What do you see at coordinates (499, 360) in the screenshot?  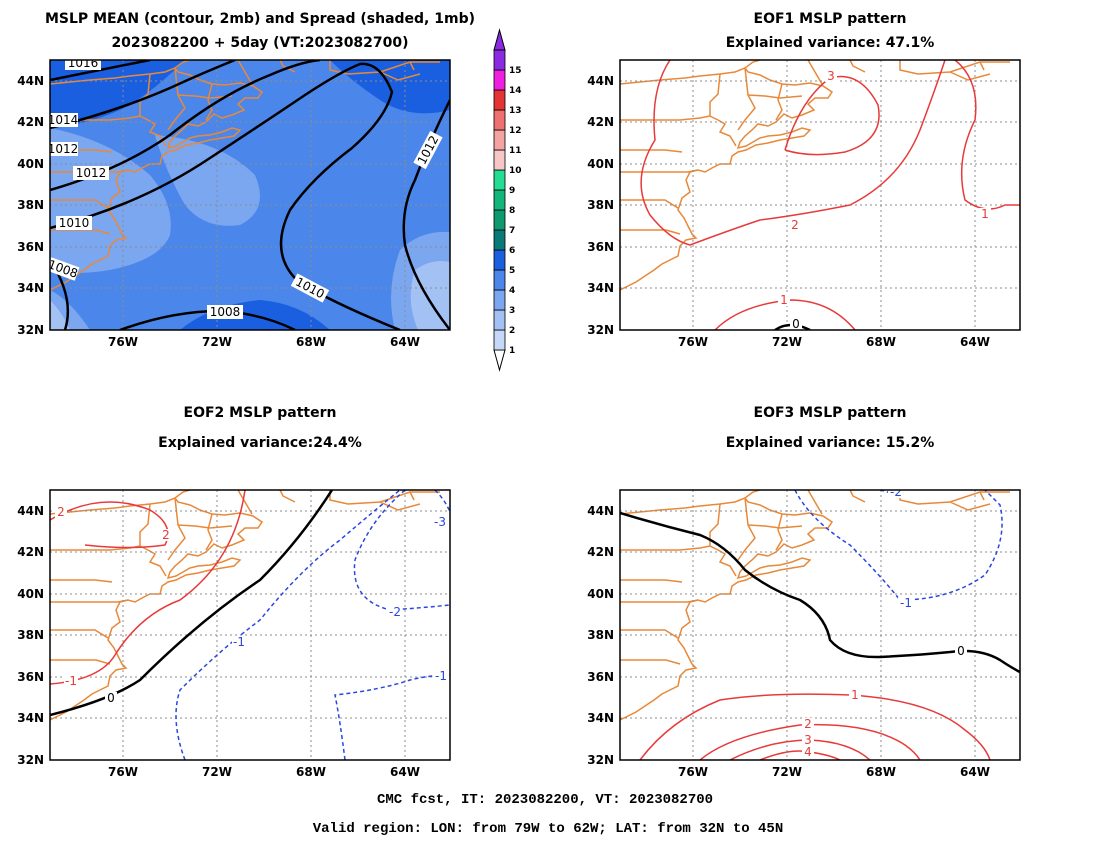 I see `colorbar-lower-arrow` at bounding box center [499, 360].